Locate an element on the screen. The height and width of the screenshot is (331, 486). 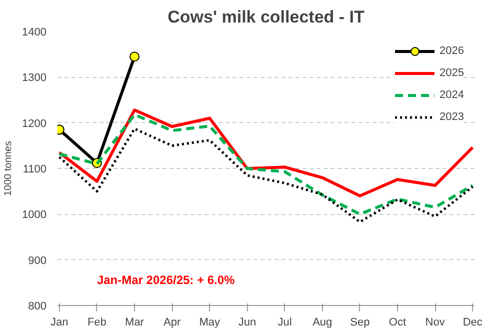
x-tick-label: Sep is located at coordinates (360, 322).